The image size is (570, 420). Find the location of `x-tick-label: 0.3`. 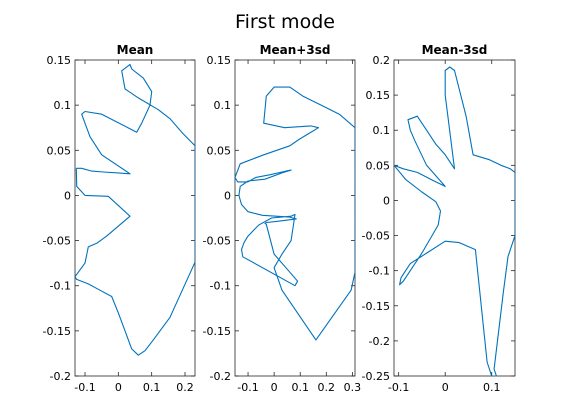

x-tick-label: 0.3 is located at coordinates (353, 387).